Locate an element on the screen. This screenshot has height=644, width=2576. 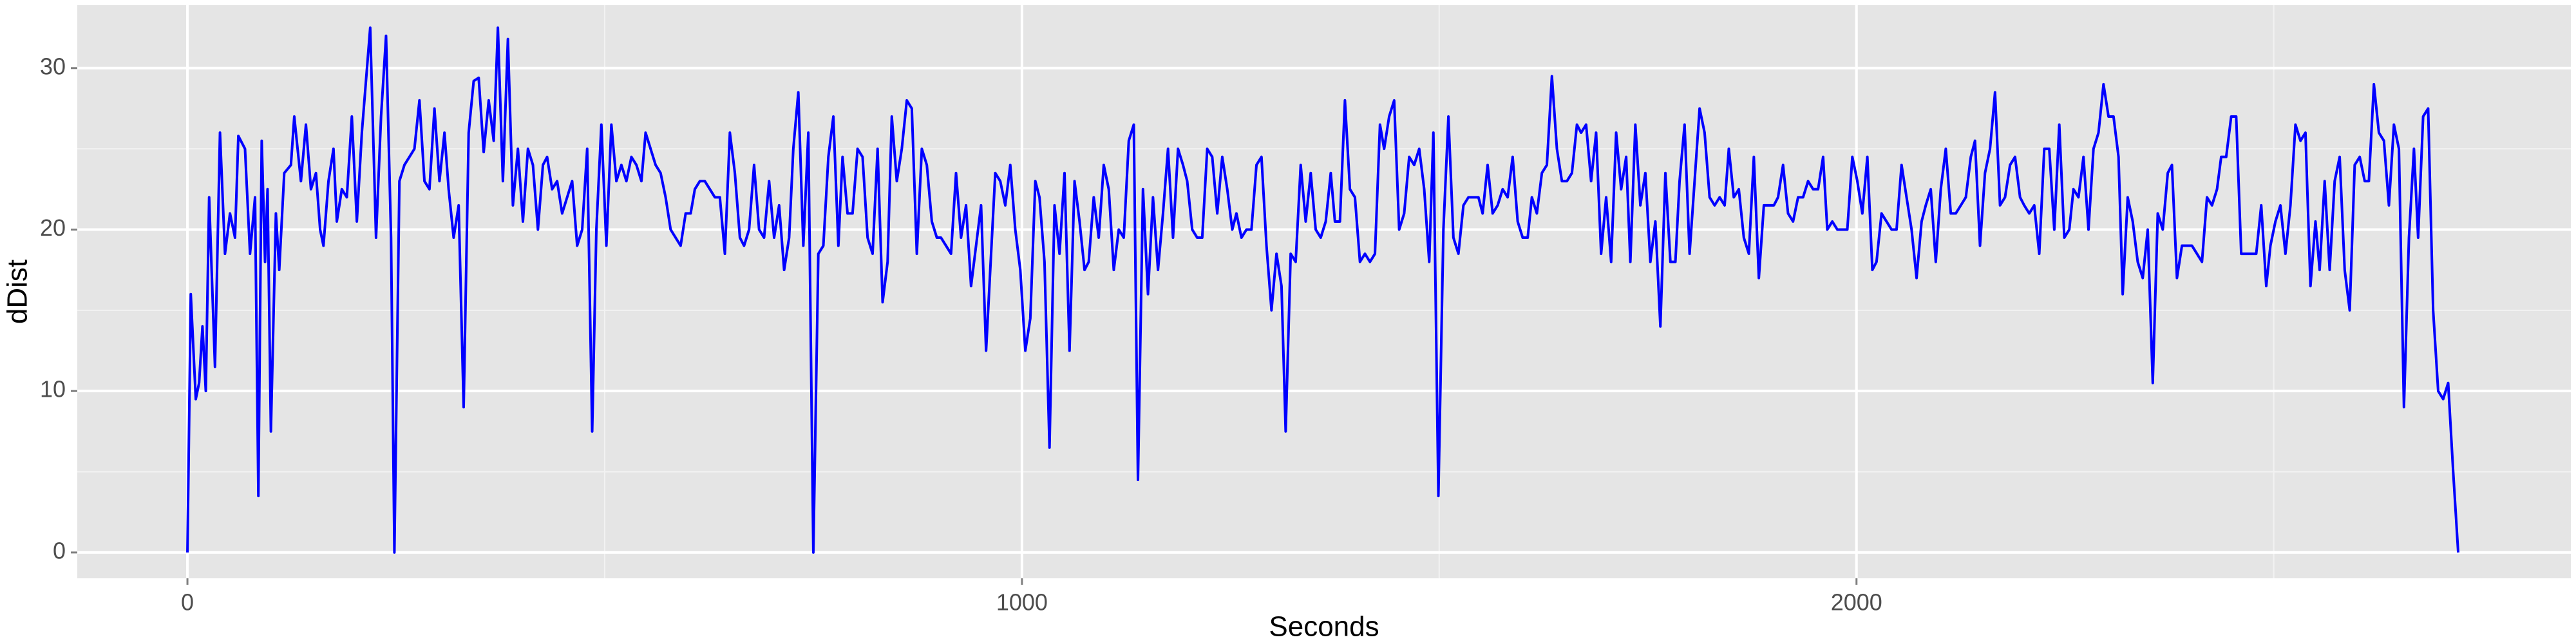
y-tick-label: 0 is located at coordinates (60, 550).